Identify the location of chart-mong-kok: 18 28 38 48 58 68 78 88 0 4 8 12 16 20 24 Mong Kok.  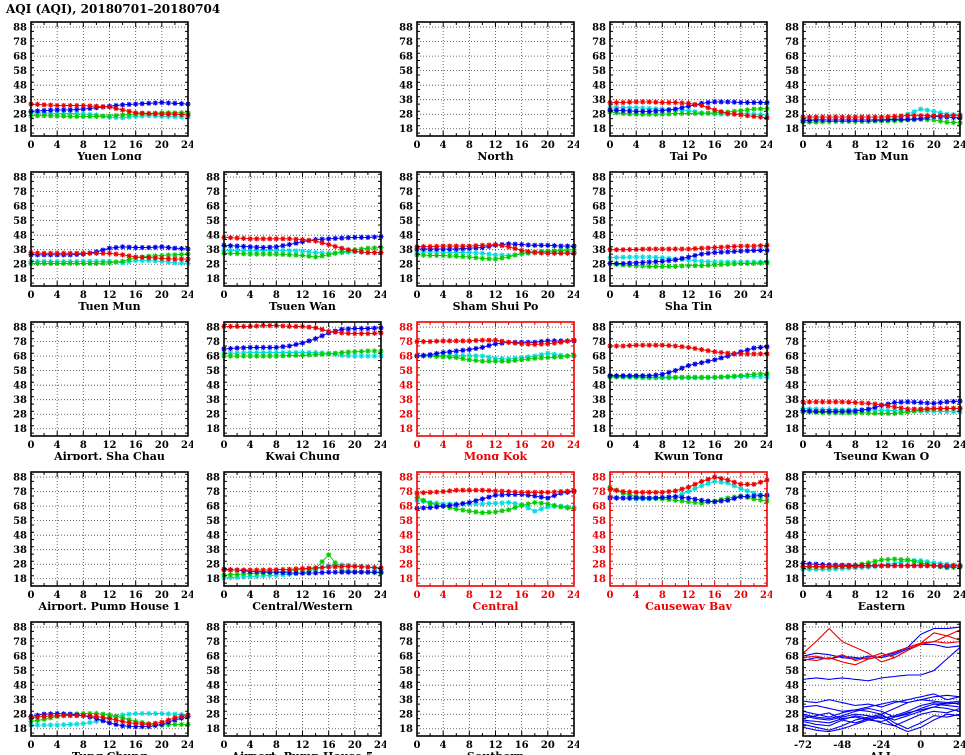
(483, 385).